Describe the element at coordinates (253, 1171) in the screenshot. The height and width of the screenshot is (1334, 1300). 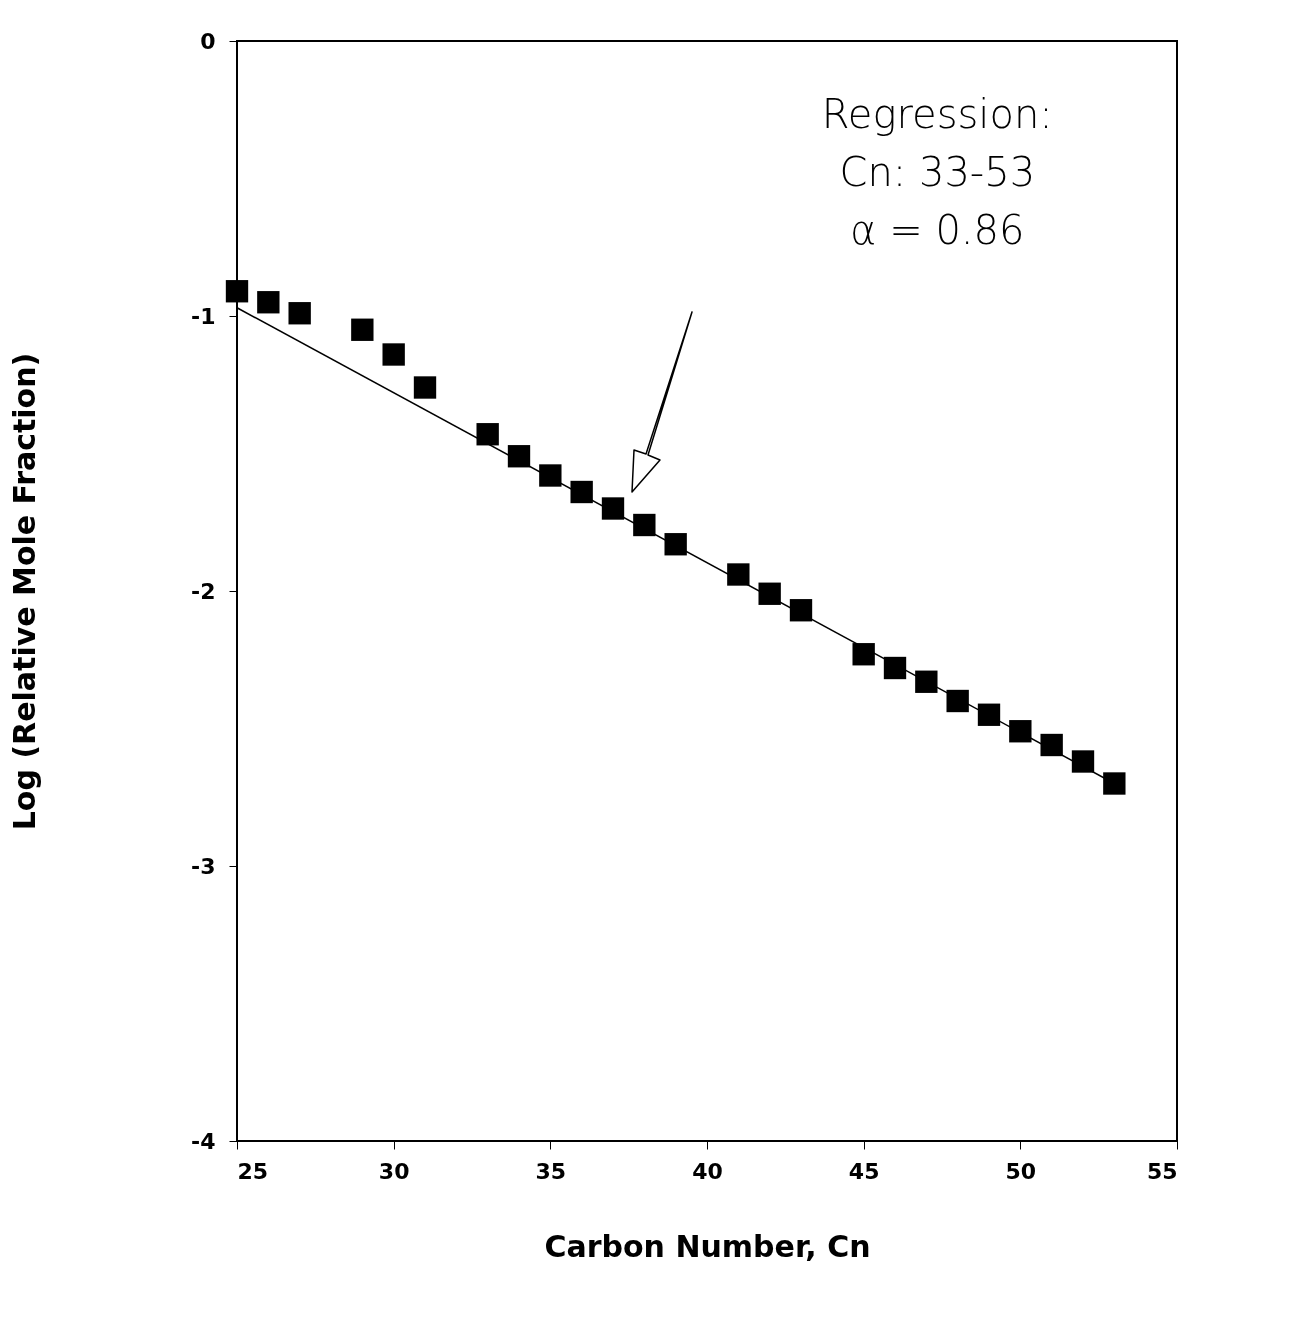
I see `x-tick-label: 25` at that location.